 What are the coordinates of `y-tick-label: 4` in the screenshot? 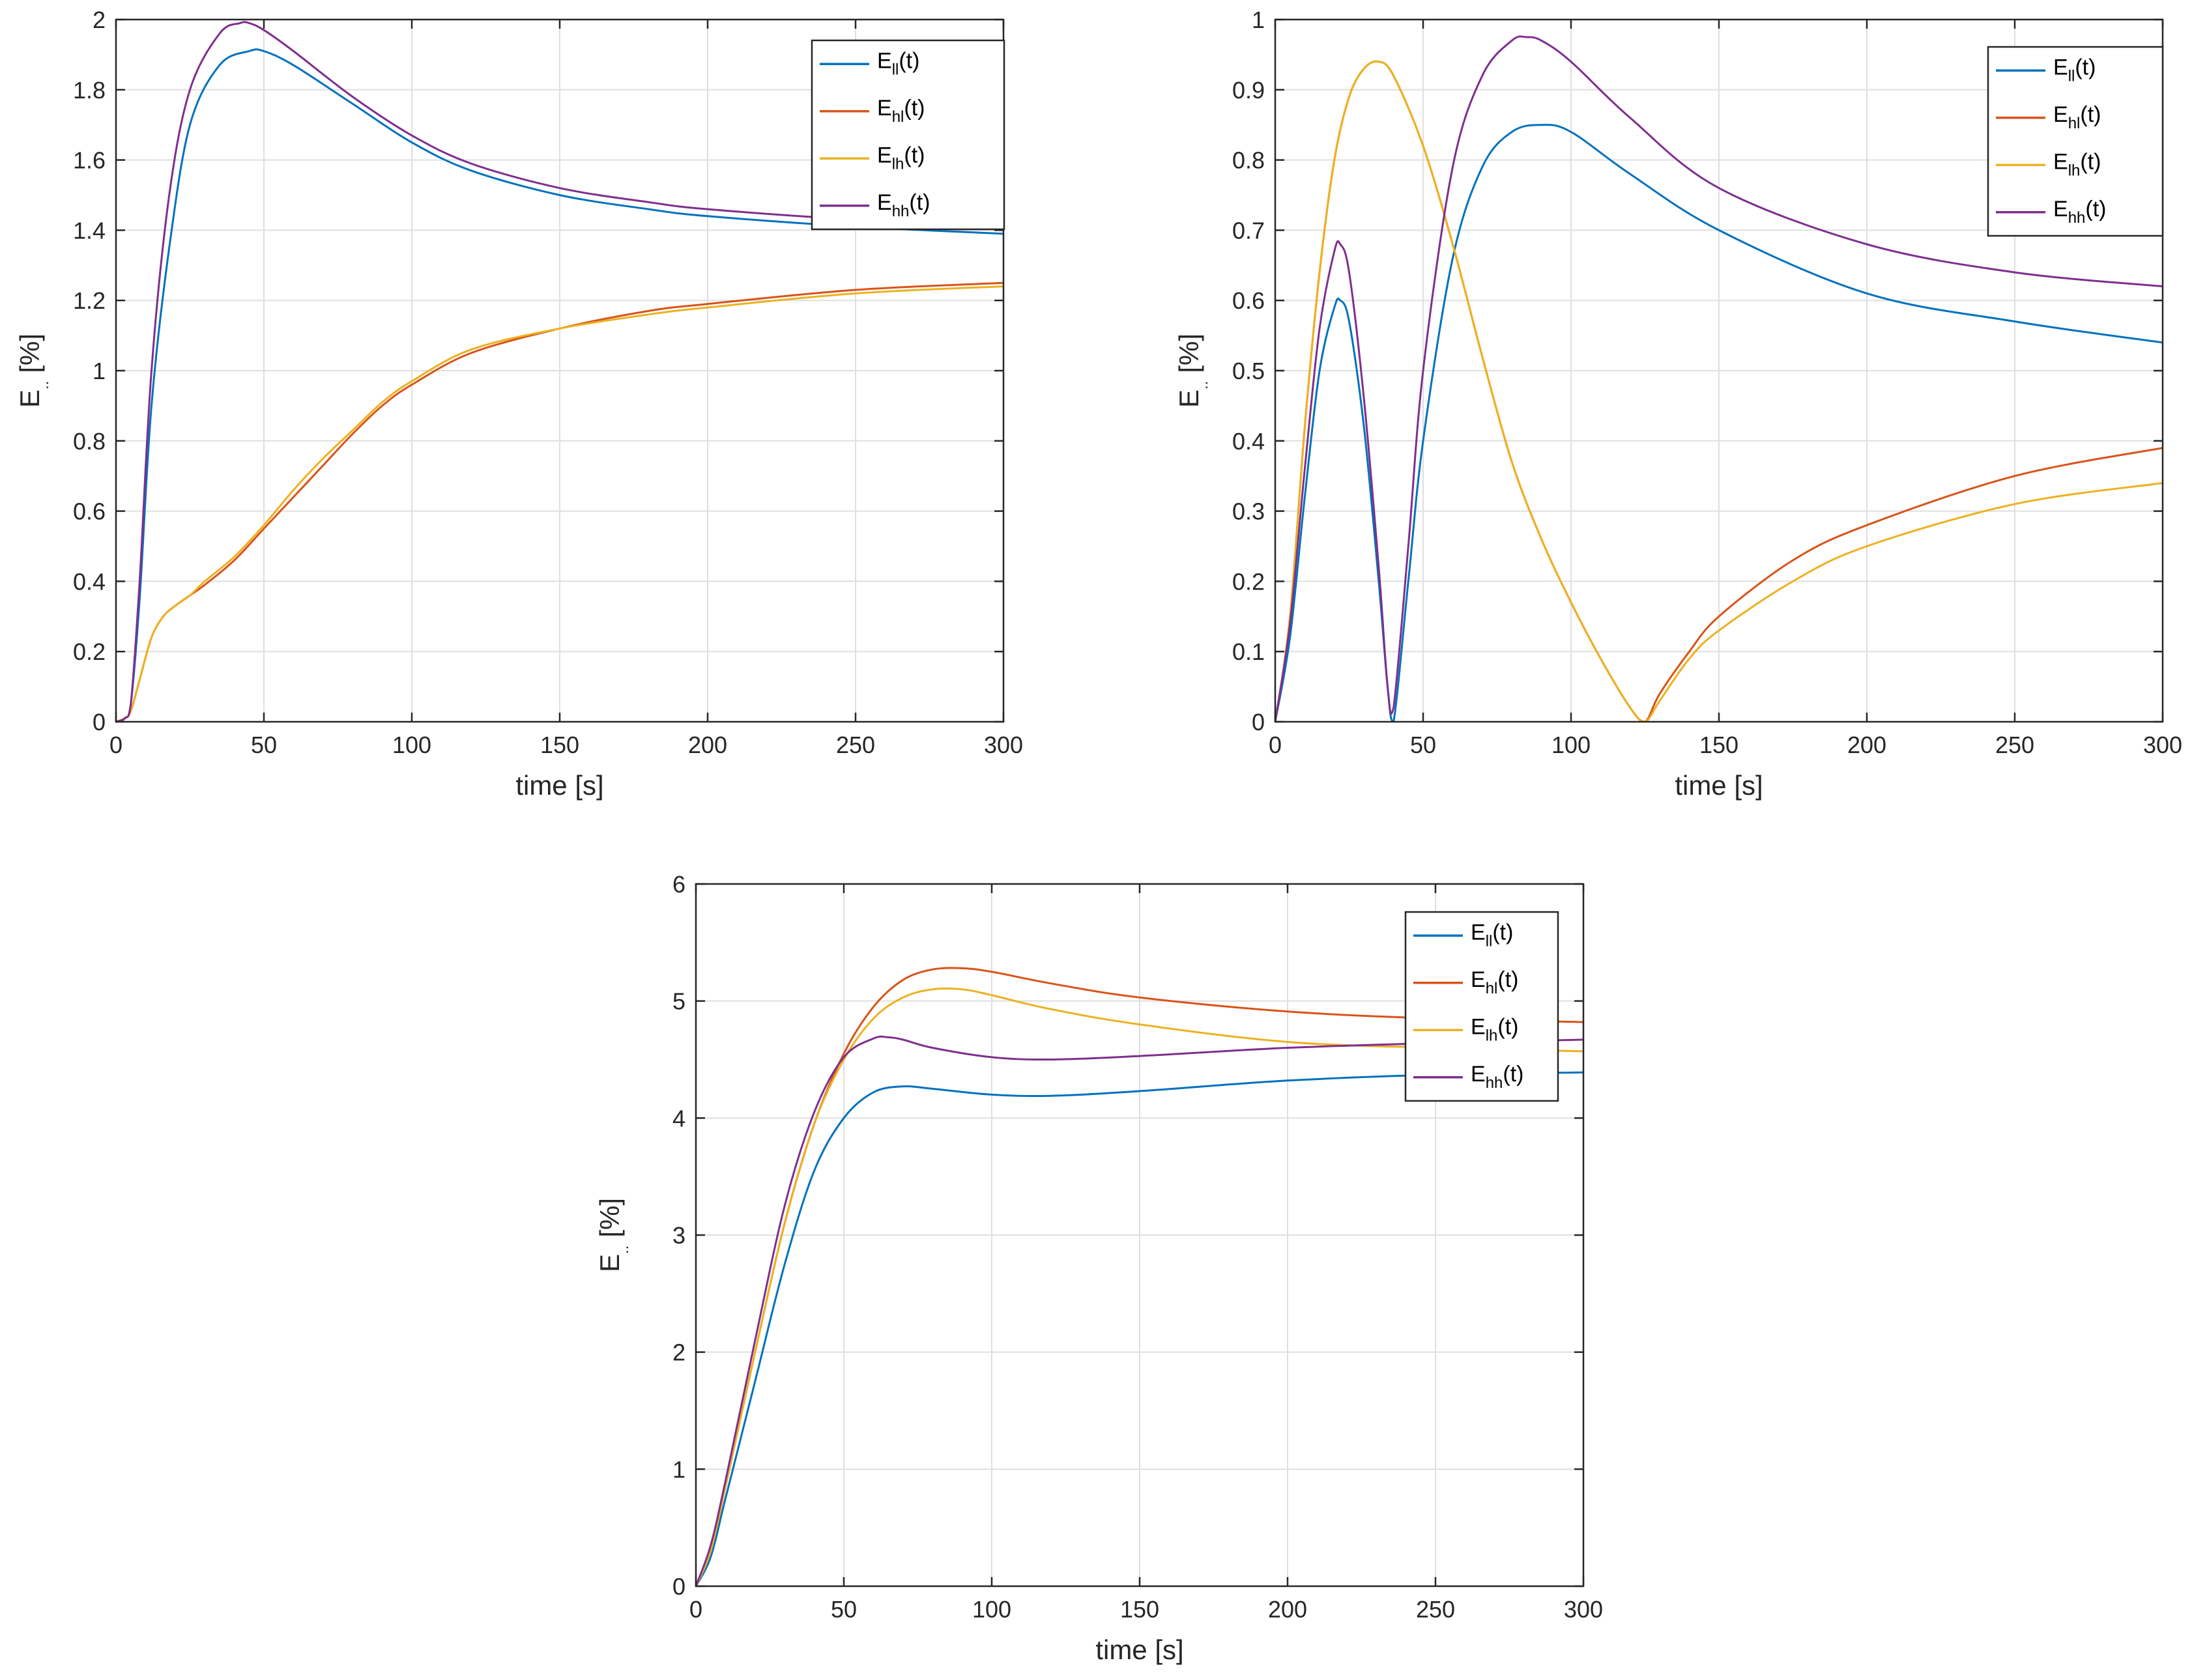 It's located at (678, 1118).